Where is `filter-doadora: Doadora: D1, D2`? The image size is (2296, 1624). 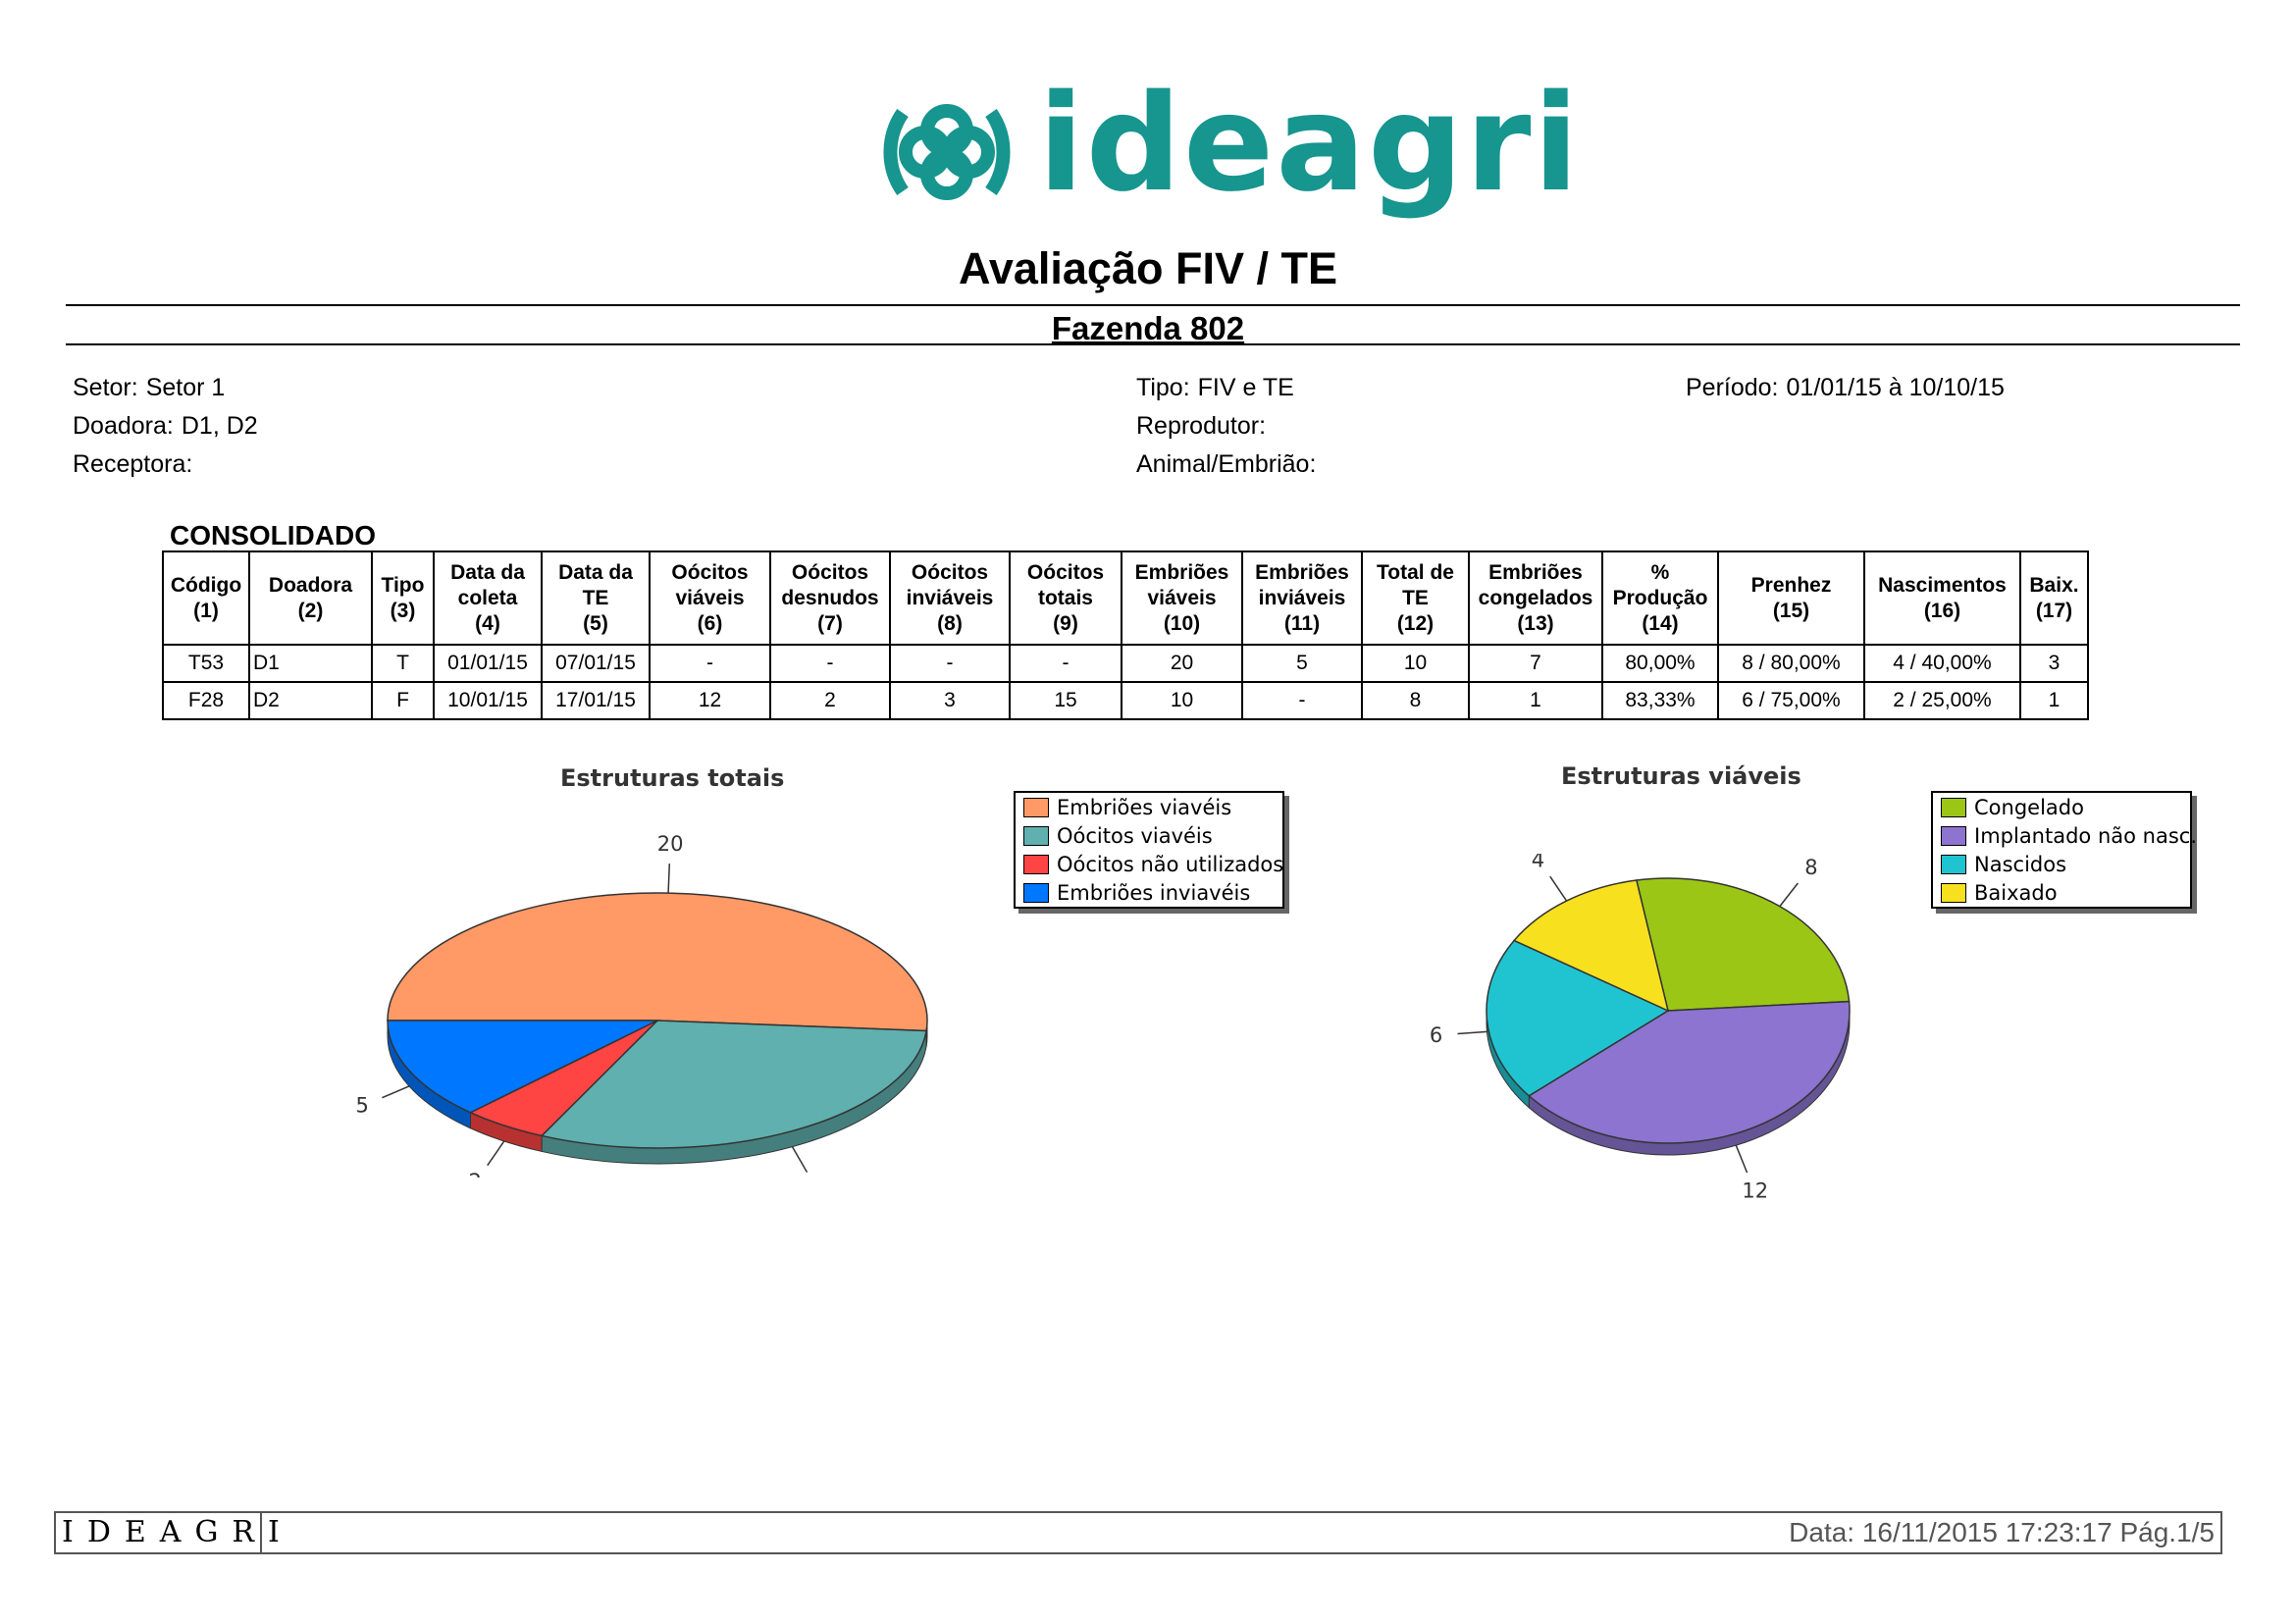 filter-doadora: Doadora: D1, D2 is located at coordinates (165, 426).